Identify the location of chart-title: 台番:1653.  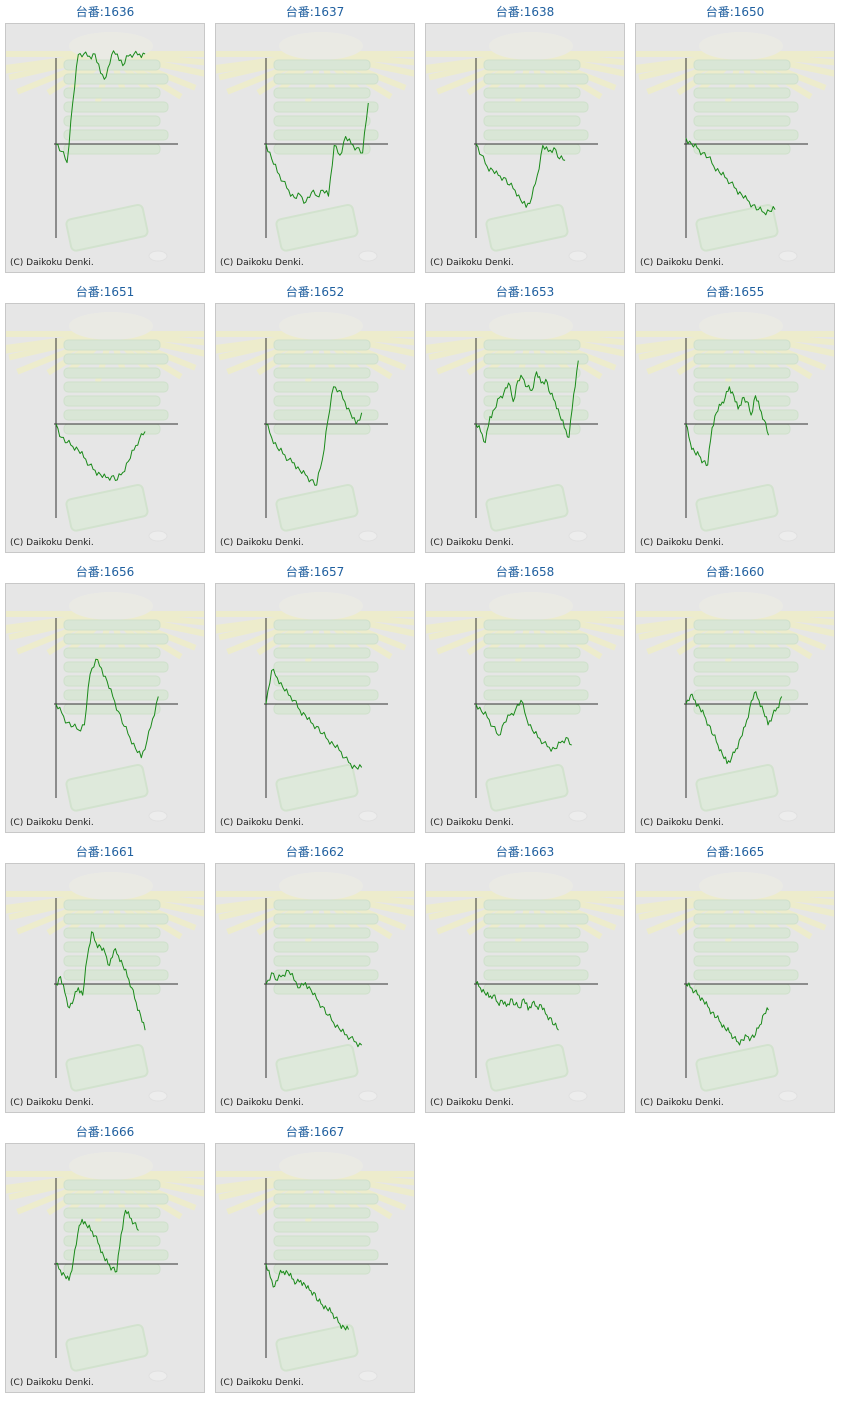
(525, 292).